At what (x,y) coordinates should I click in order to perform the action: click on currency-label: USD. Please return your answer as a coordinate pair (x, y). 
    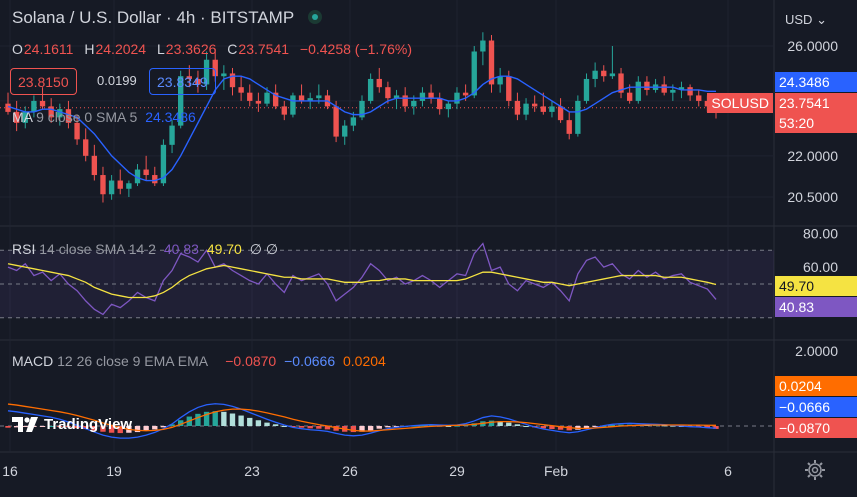
    Looking at the image, I should click on (799, 19).